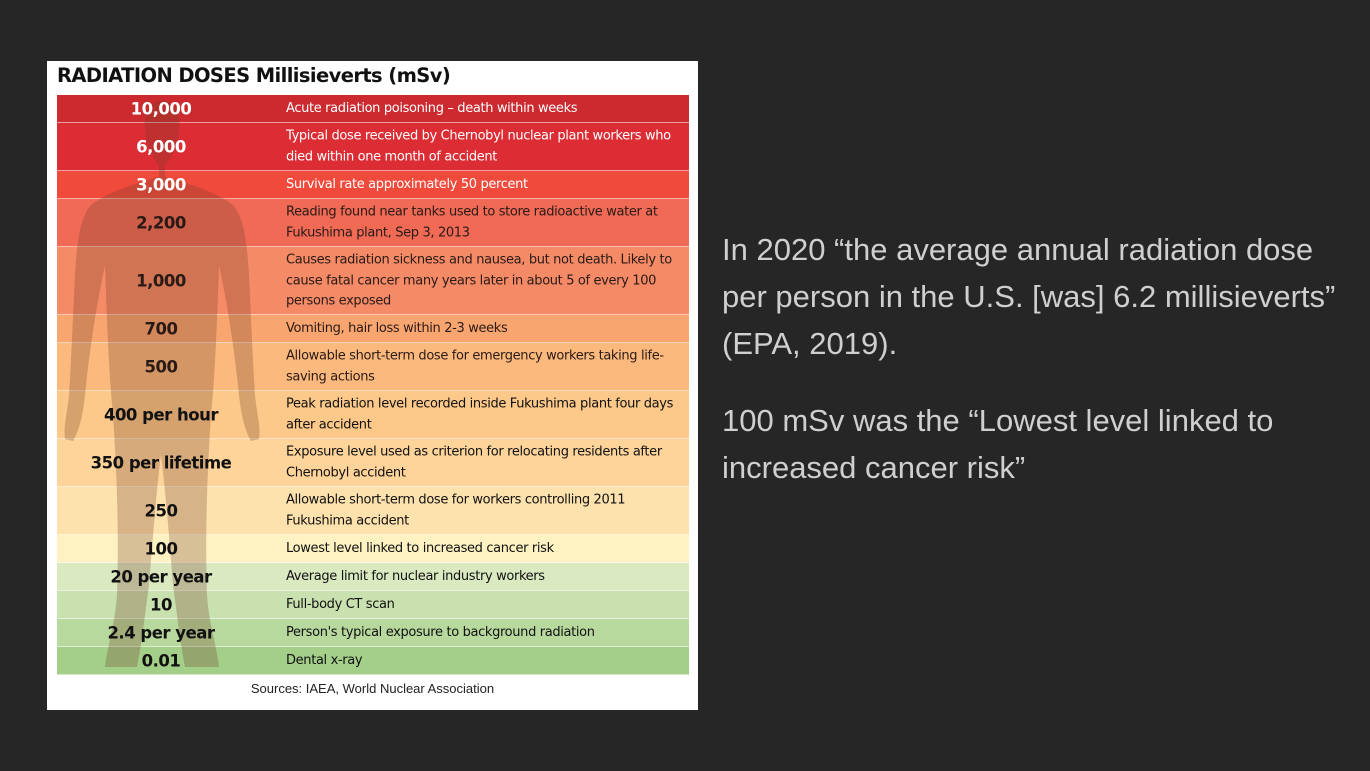  Describe the element at coordinates (340, 604) in the screenshot. I see `dose-description: Full-body CT scan` at that location.